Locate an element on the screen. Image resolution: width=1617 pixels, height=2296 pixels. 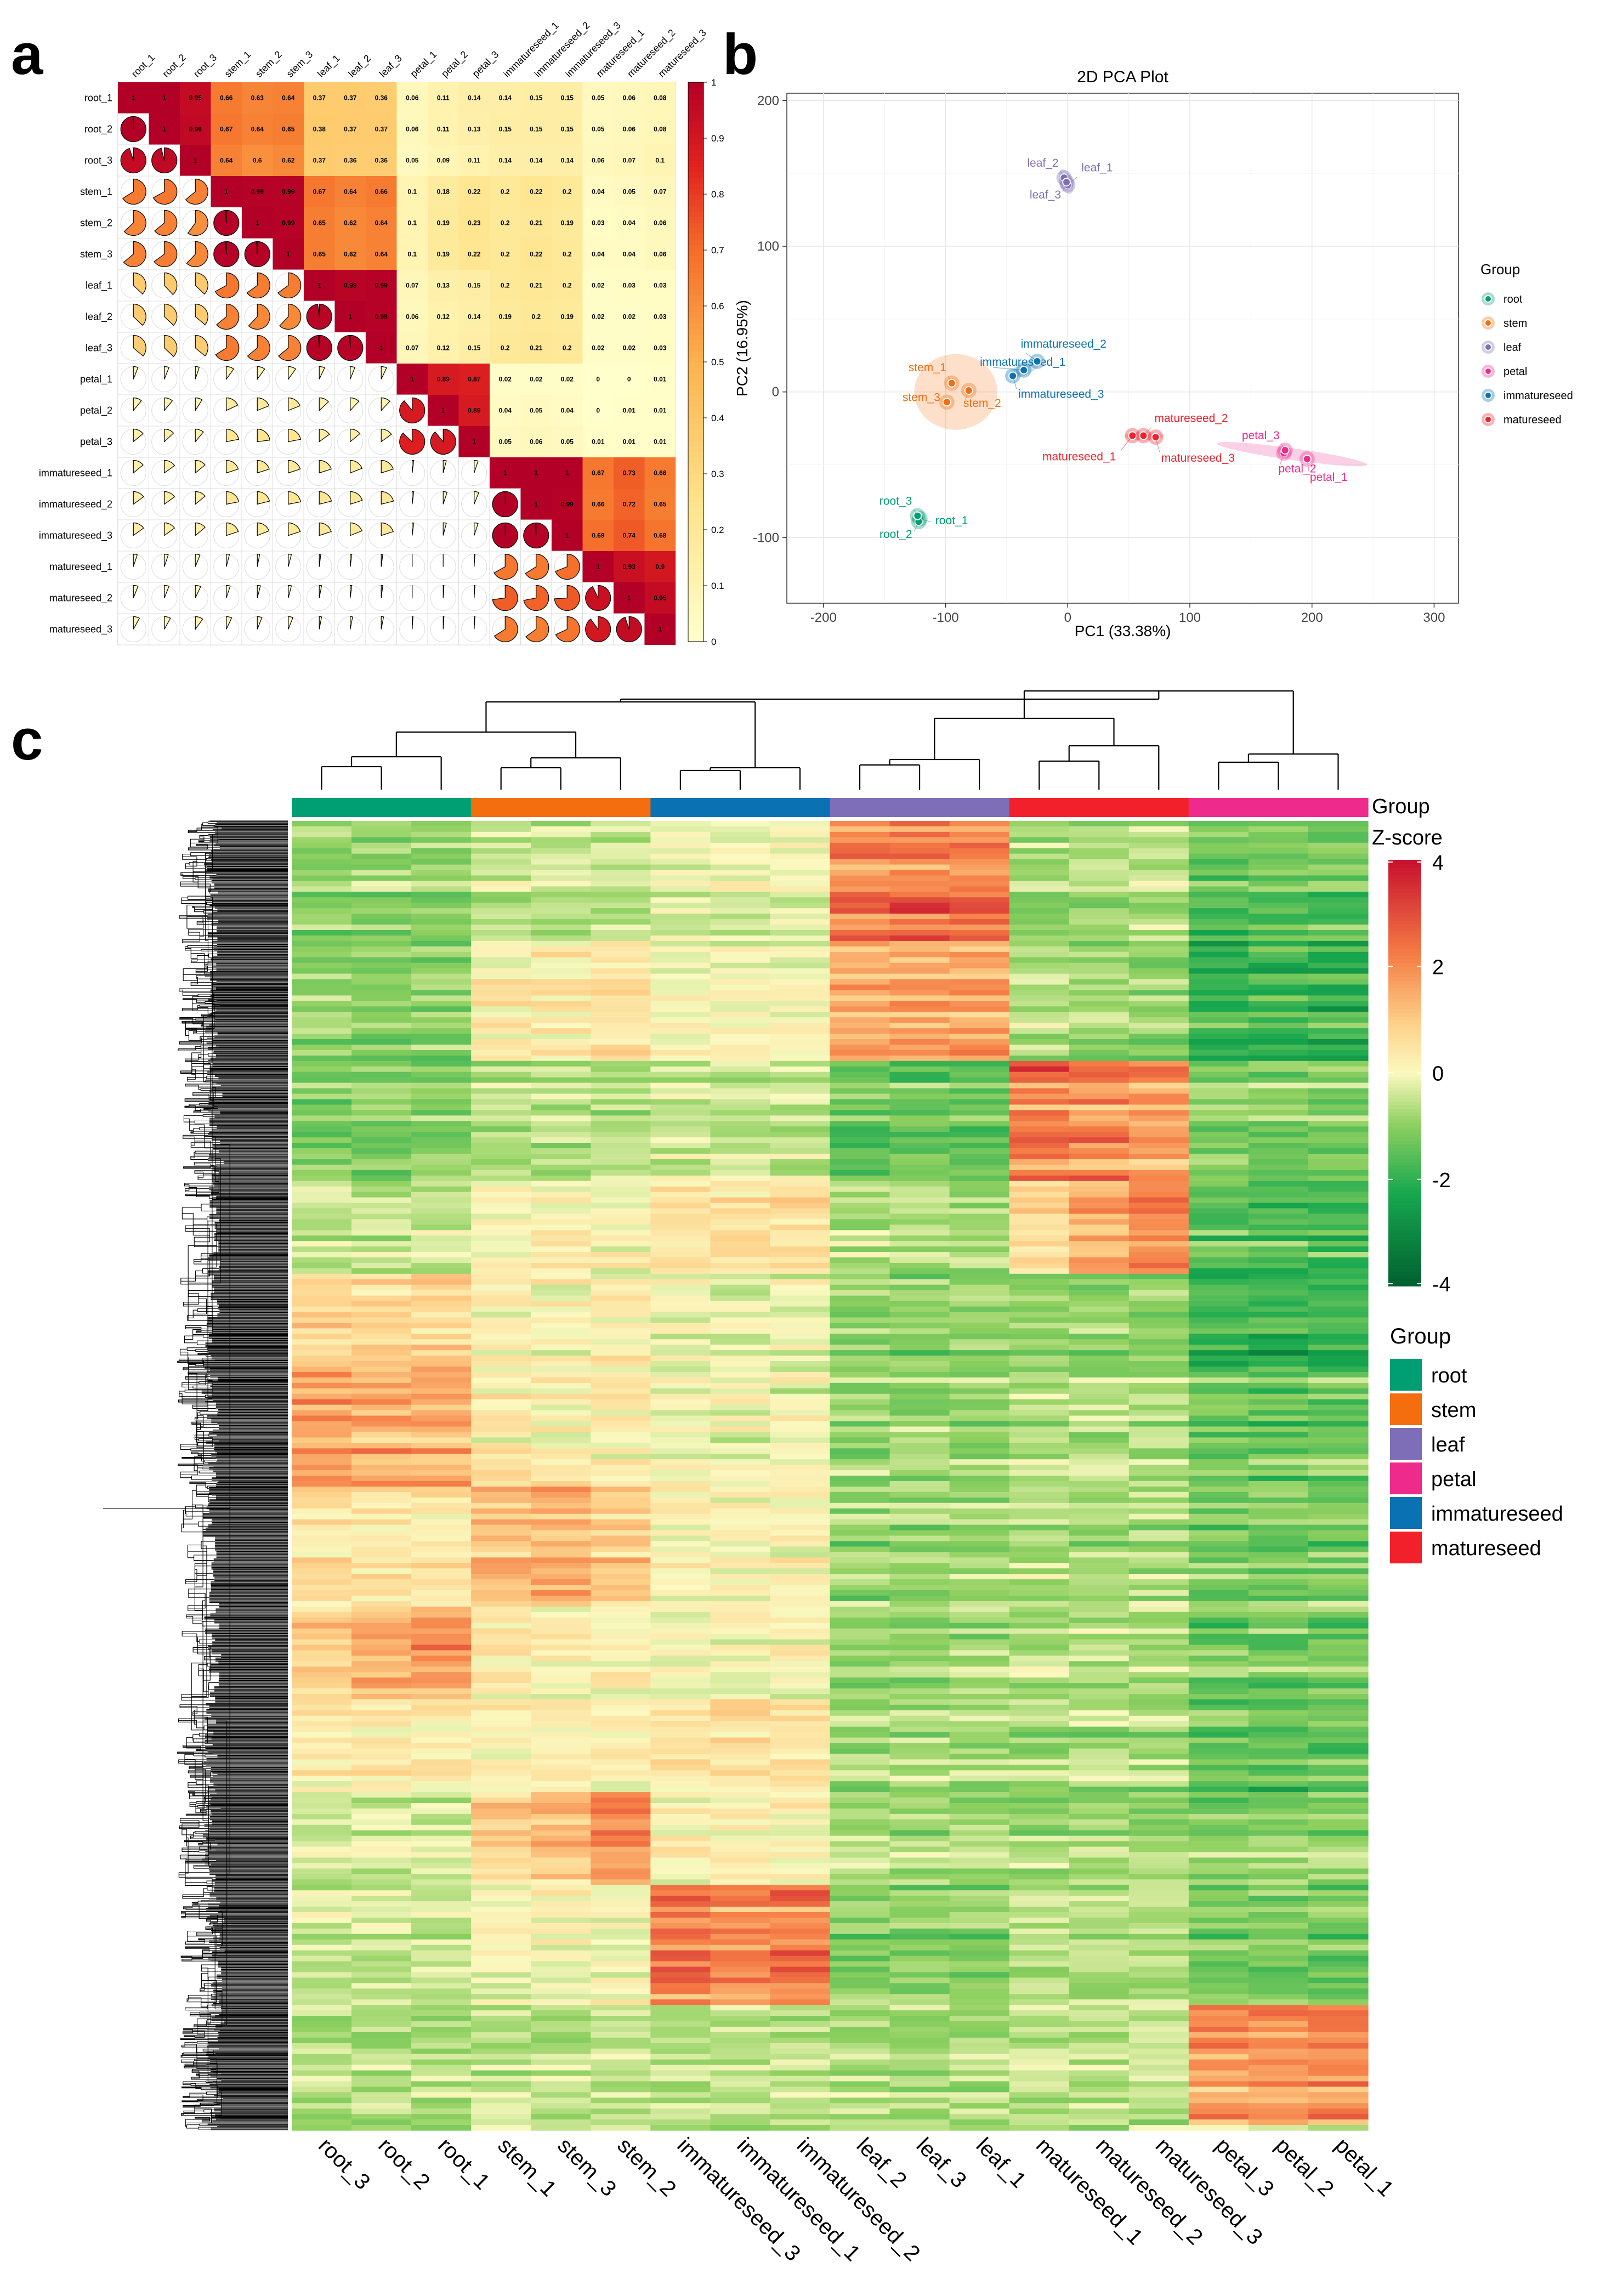
corr-value: 1 is located at coordinates (195, 161).